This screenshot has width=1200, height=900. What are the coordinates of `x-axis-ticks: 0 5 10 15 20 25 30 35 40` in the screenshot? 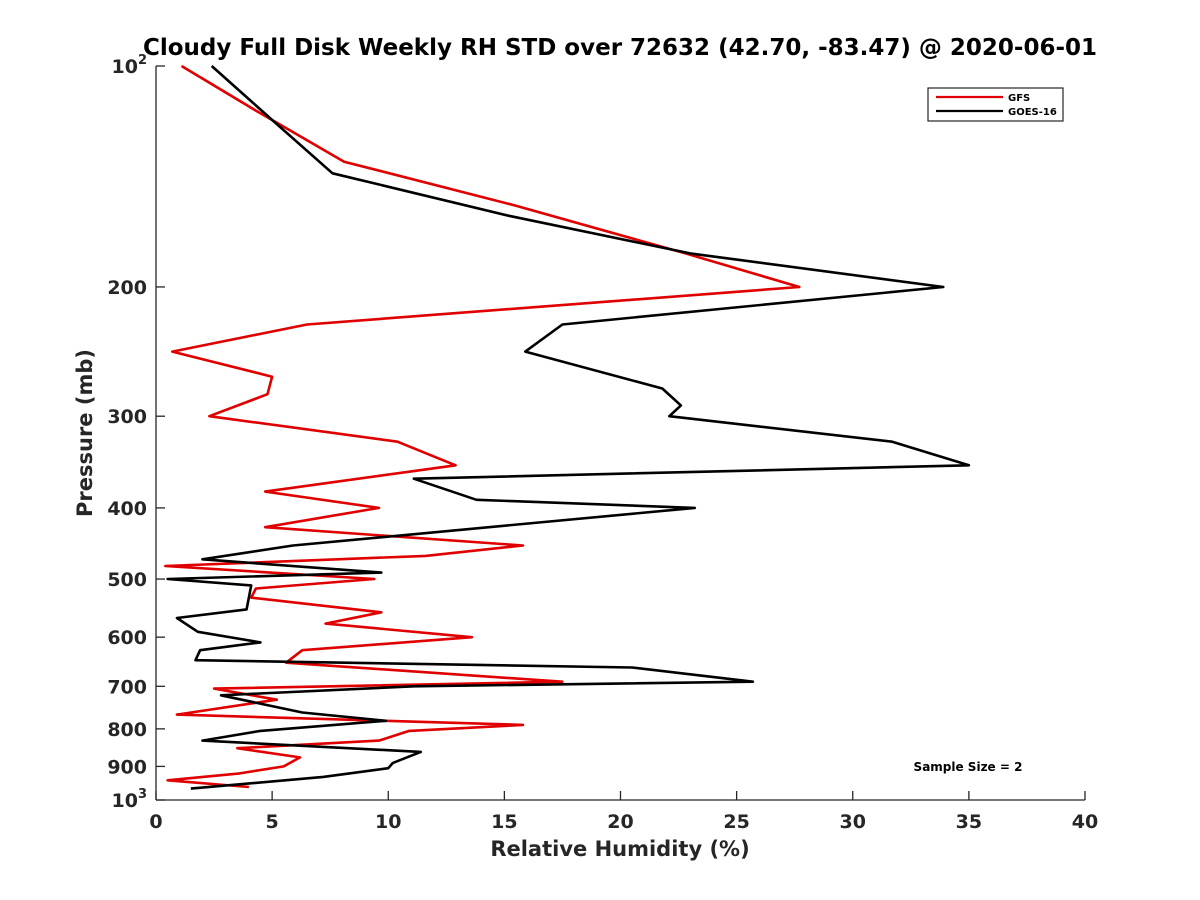 It's located at (623, 812).